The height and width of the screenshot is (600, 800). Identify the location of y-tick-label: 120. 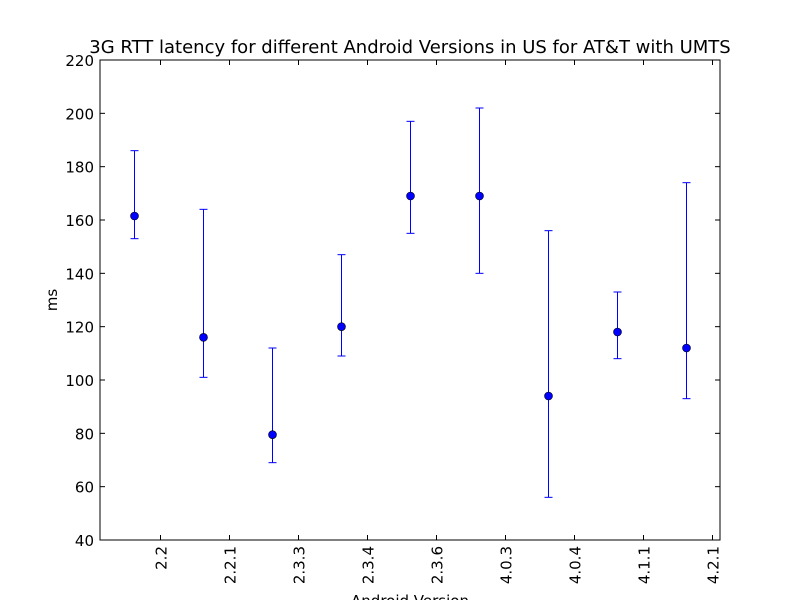
(79, 328).